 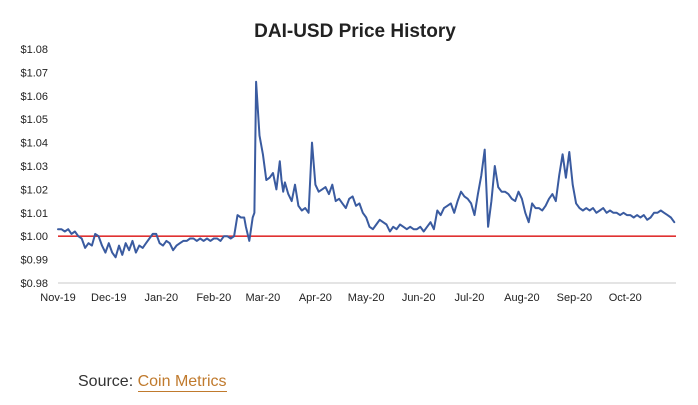 I want to click on y-tick-label: $1.00, so click(x=34, y=237).